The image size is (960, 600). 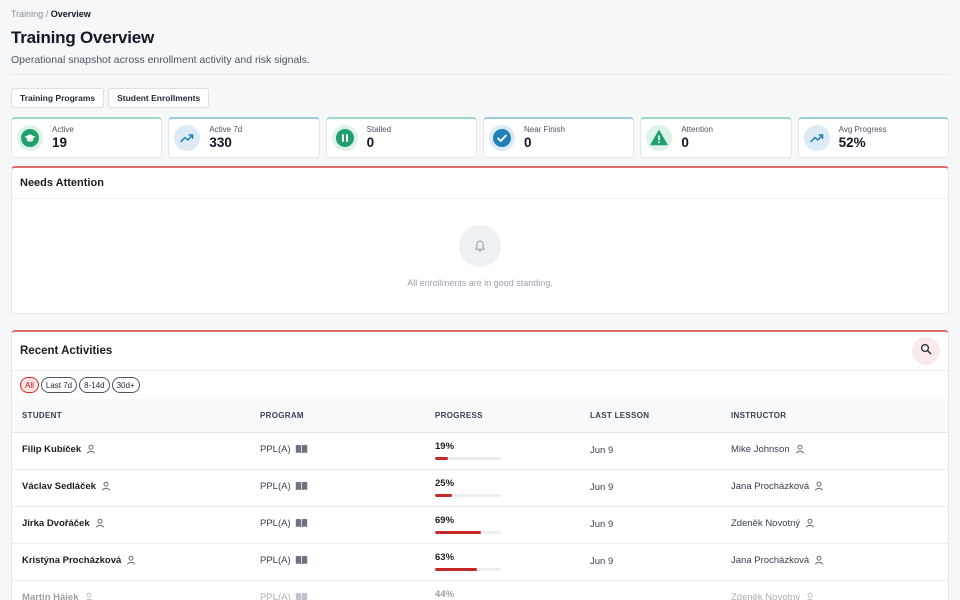 What do you see at coordinates (480, 351) in the screenshot?
I see `recent-activities-header: Recent Activities` at bounding box center [480, 351].